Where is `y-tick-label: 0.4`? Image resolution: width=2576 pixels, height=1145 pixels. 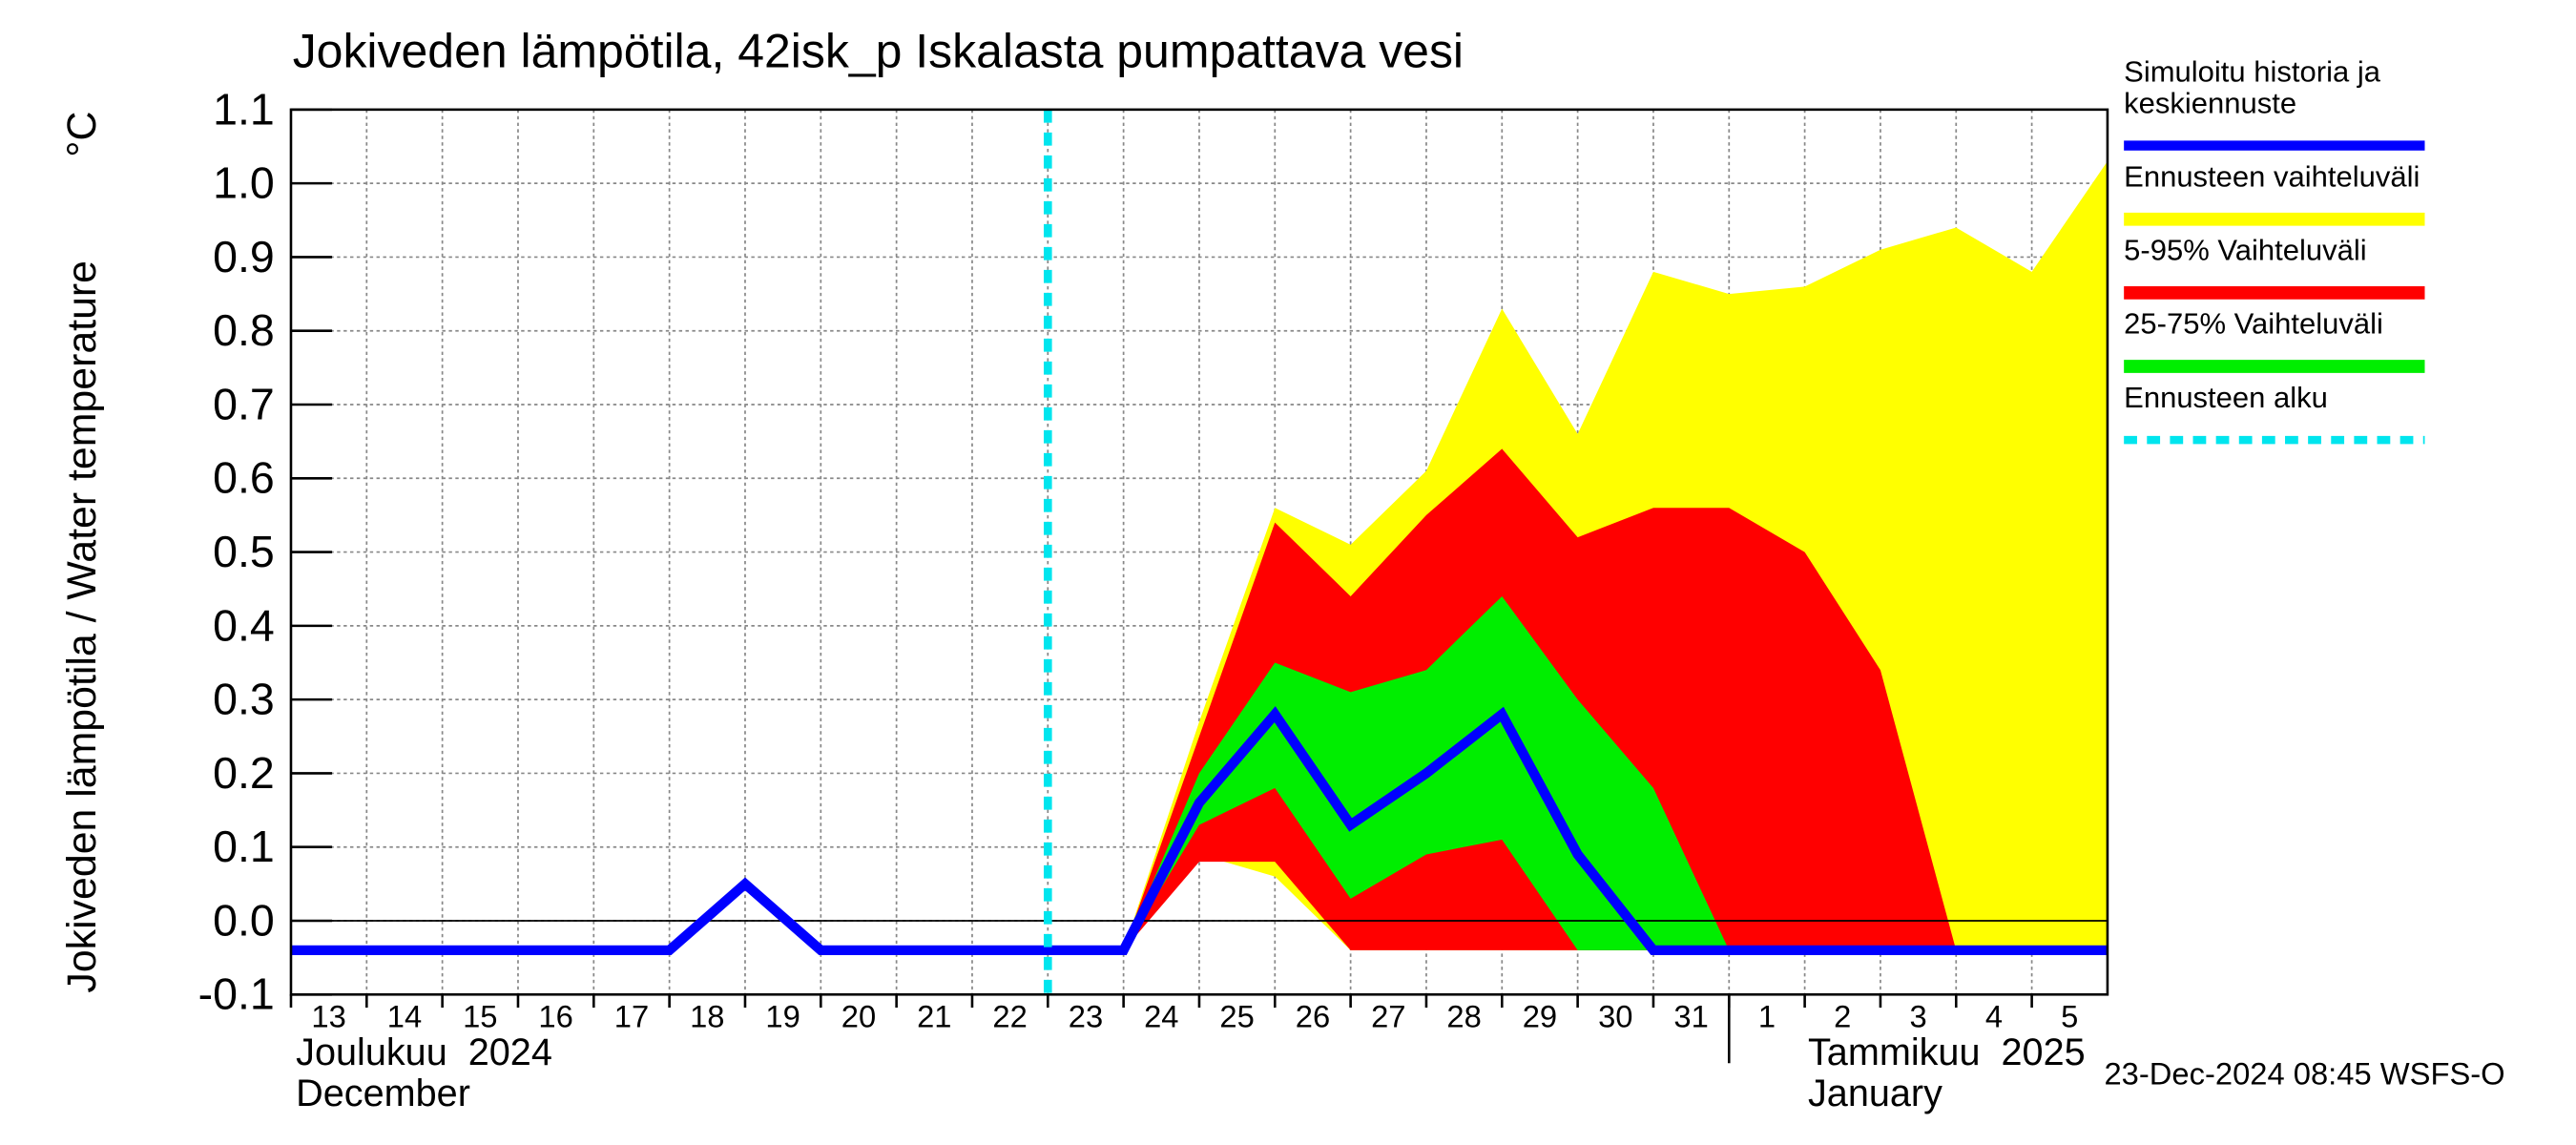 y-tick-label: 0.4 is located at coordinates (244, 625).